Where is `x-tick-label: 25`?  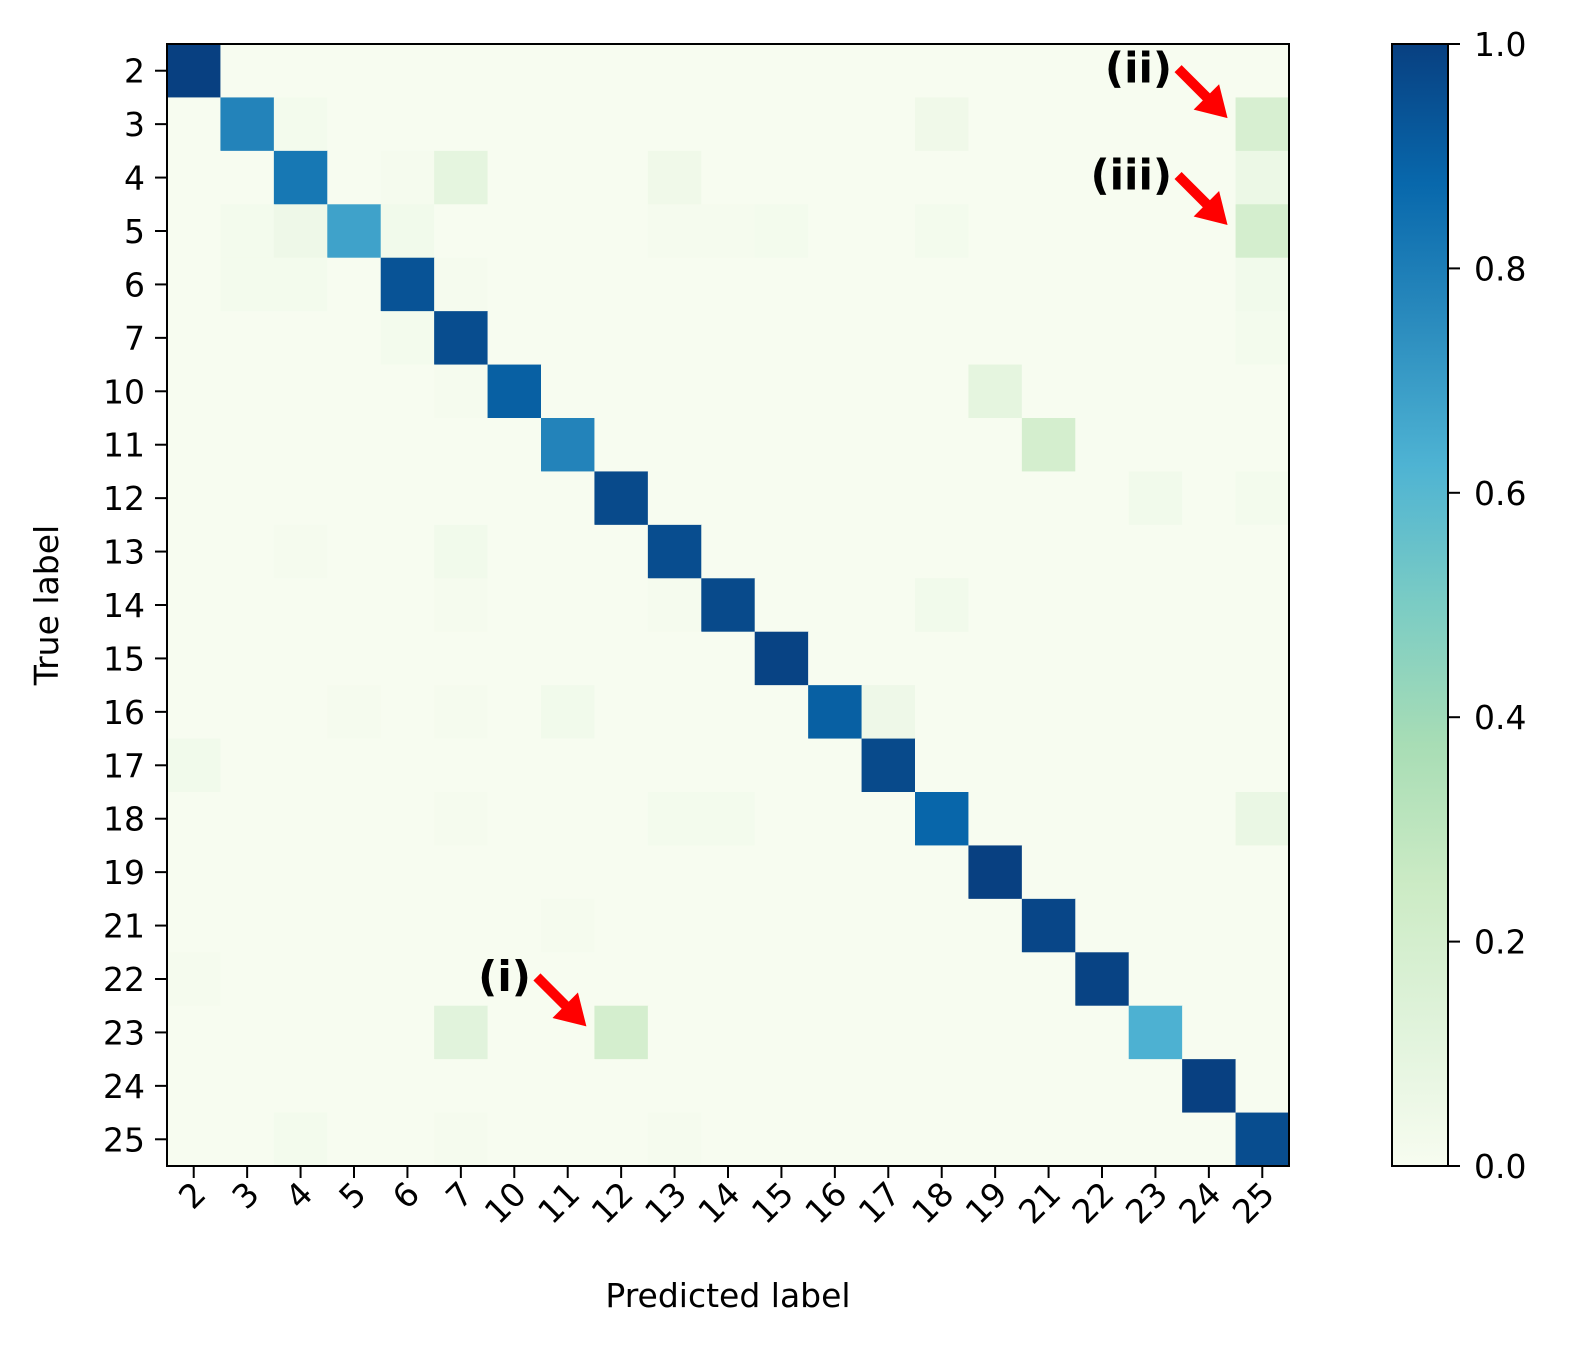 x-tick-label: 25 is located at coordinates (1253, 1202).